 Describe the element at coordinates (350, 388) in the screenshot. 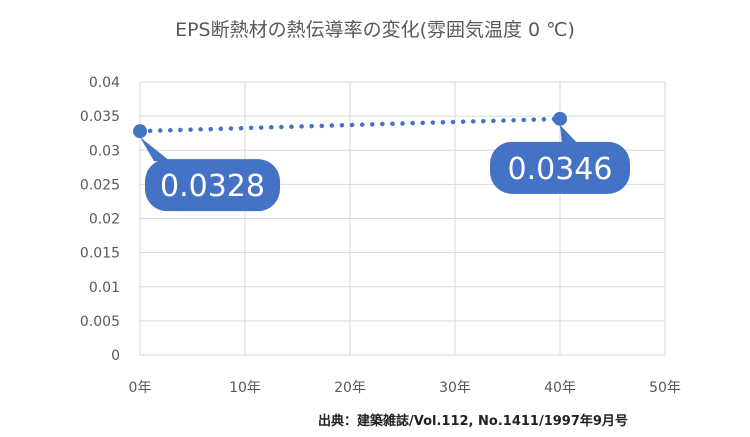

I see `x-tick-label: 20年` at that location.